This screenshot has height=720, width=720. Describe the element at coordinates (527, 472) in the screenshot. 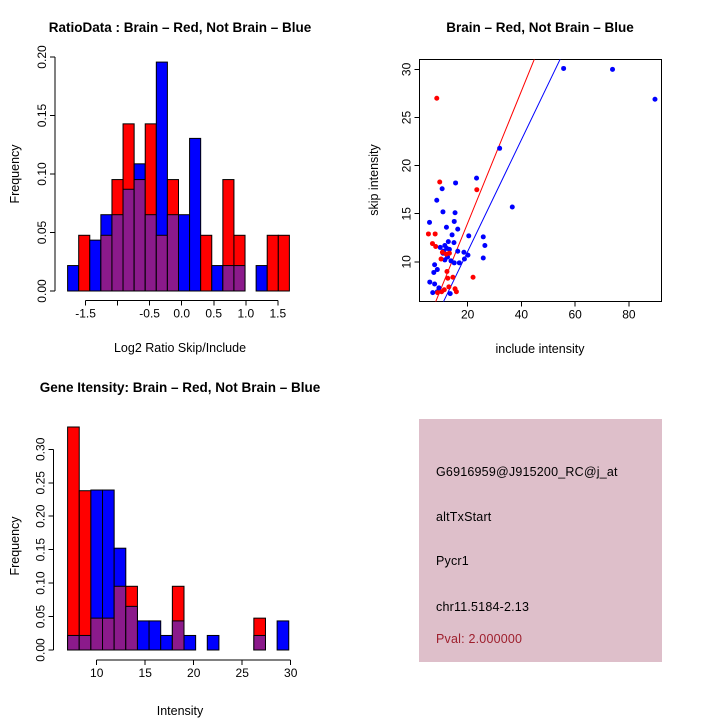

I see `probe-id-text: G6916959@J915200_RC@j_at` at that location.